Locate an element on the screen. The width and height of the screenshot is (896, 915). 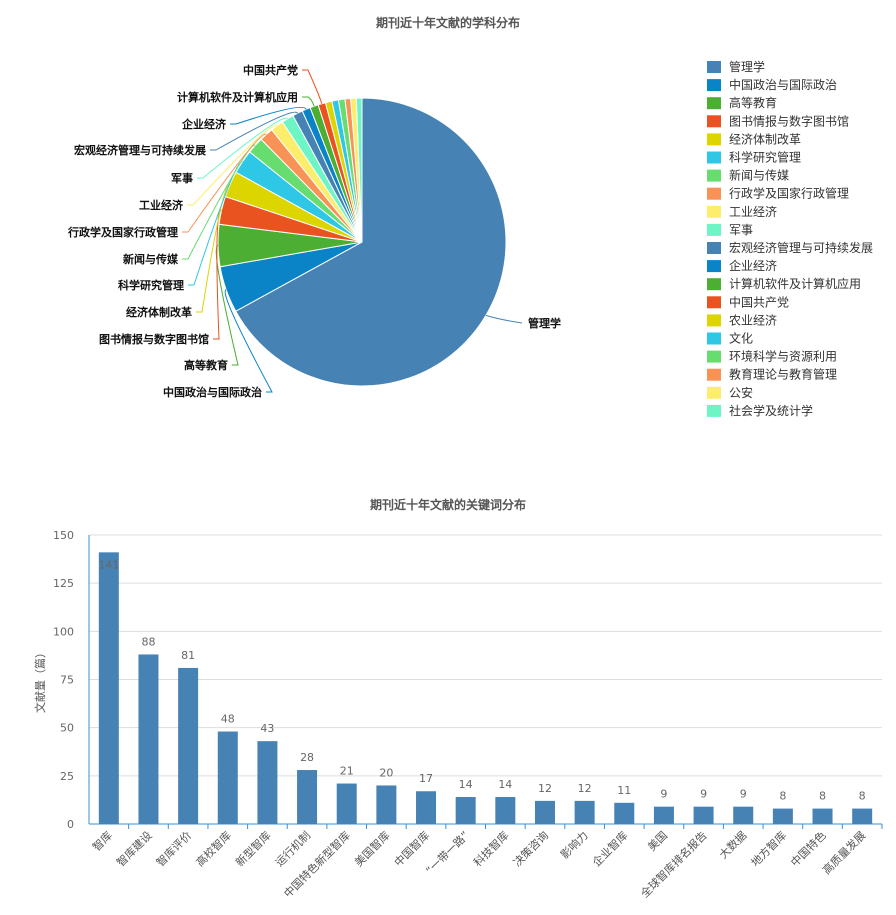
pie-label: 科学研究管理 is located at coordinates (151, 285).